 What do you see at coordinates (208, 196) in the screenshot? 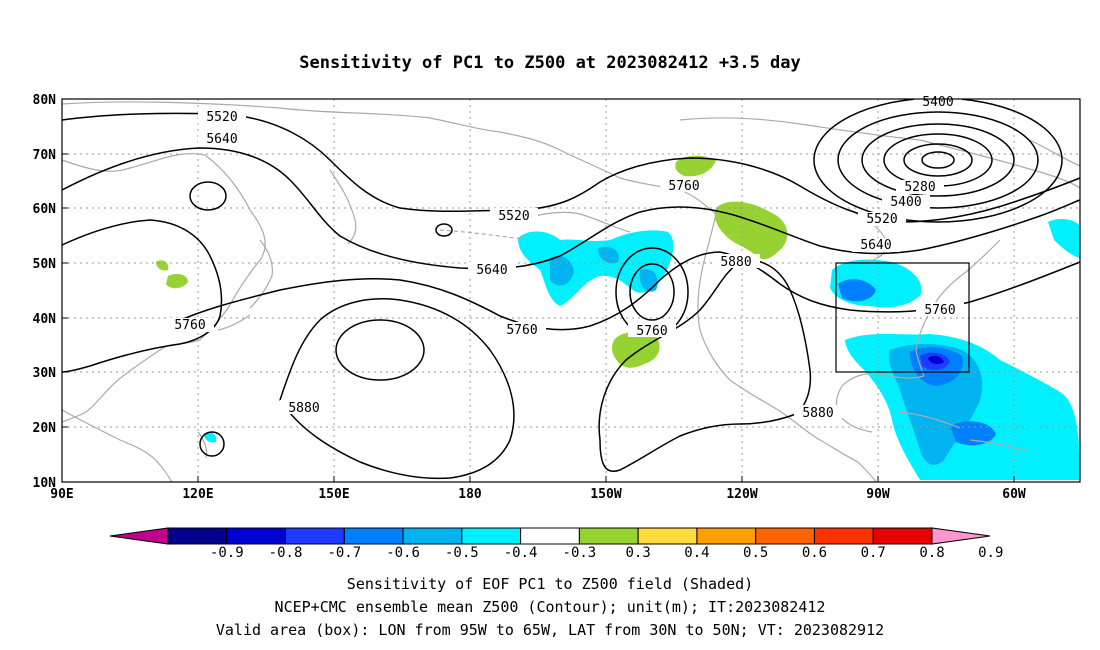
I see `contour-small-asia` at bounding box center [208, 196].